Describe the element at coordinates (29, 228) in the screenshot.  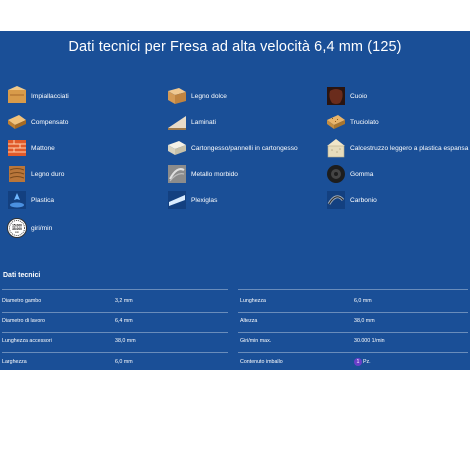
I see `material-rpm: 15.000 35.000 min giri/min` at that location.